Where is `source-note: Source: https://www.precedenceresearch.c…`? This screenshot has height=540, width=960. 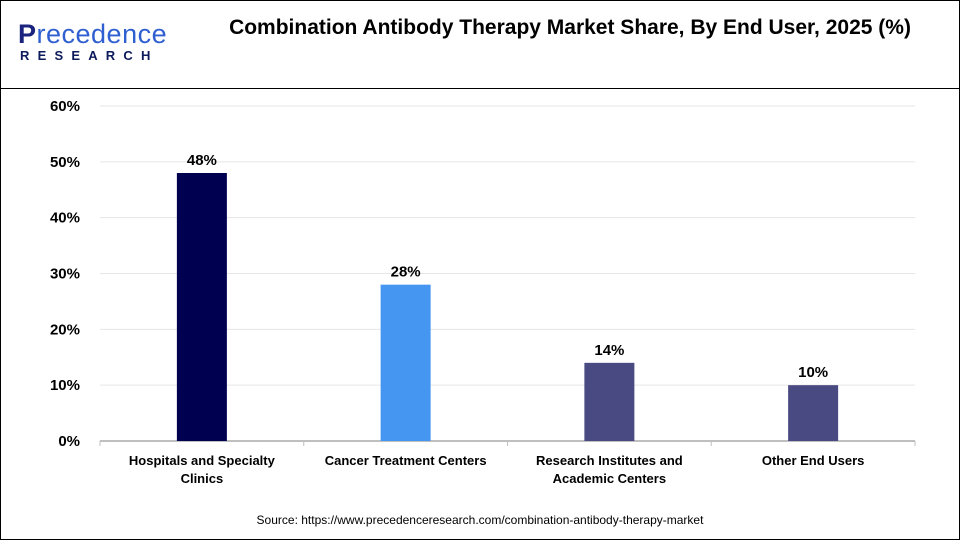 source-note: Source: https://www.precedenceresearch.c… is located at coordinates (480, 520).